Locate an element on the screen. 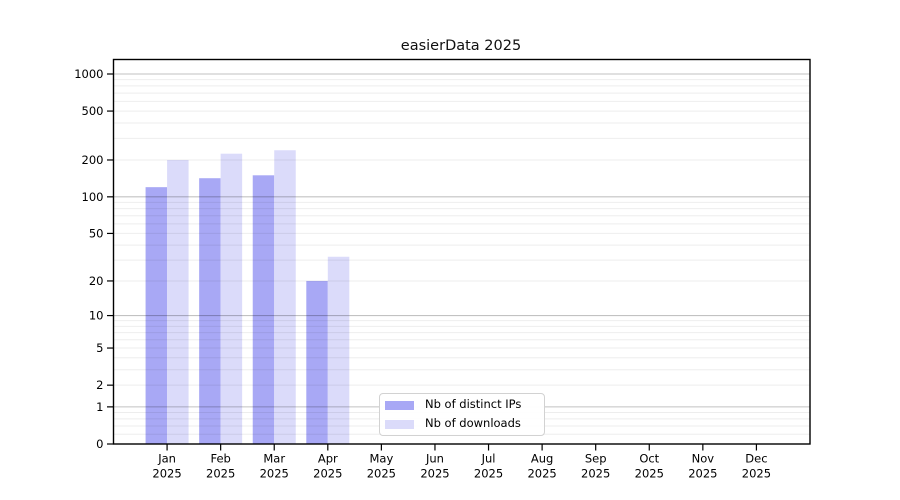 This screenshot has height=500, width=900. legend-label-distinct-ips: Nb of distinct IPs is located at coordinates (473, 404).